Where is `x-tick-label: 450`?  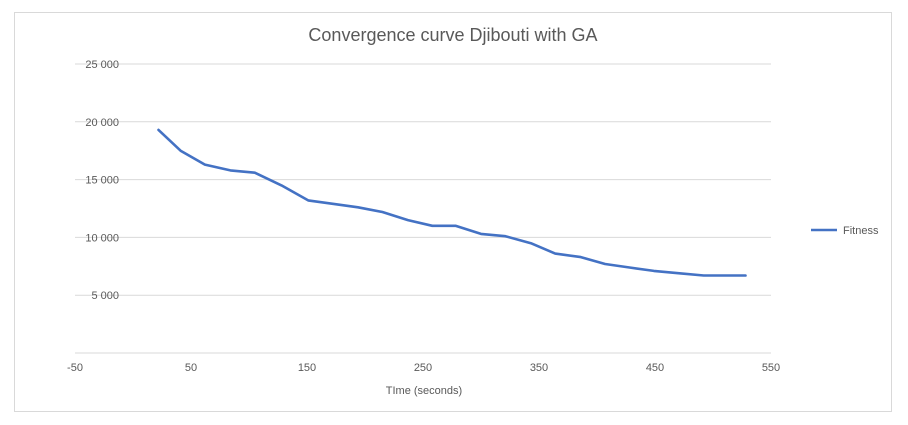 x-tick-label: 450 is located at coordinates (655, 368).